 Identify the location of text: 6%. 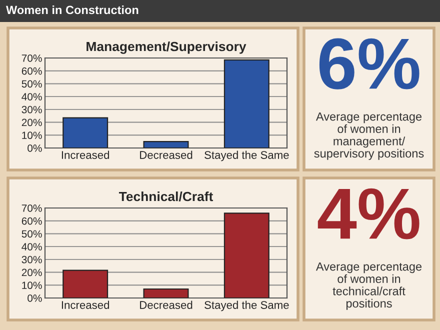
(369, 64).